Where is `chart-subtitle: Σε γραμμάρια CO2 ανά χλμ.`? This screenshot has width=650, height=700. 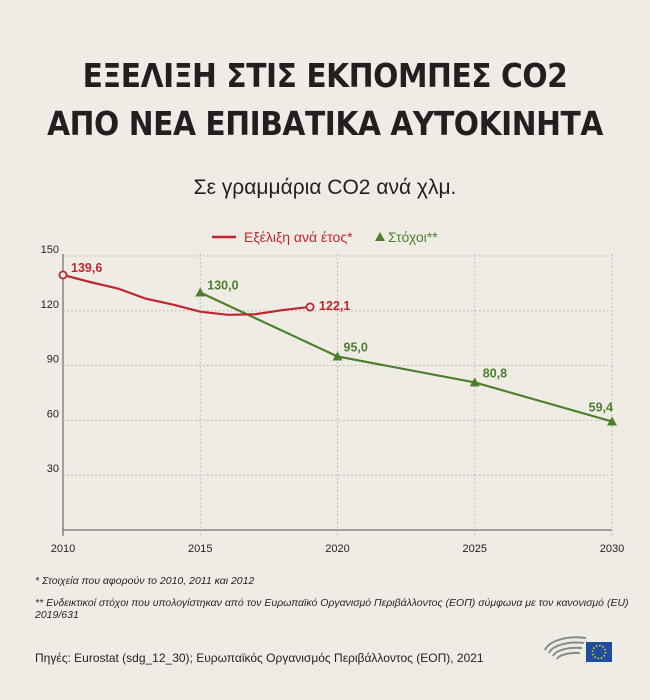 chart-subtitle: Σε γραμμάρια CO2 ανά χλμ. is located at coordinates (325, 187).